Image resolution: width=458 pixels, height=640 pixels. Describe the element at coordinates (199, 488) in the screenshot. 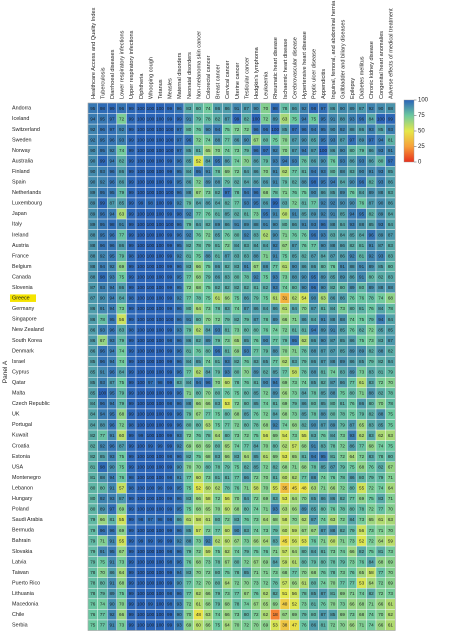

I see `cell-value: 52` at that location.